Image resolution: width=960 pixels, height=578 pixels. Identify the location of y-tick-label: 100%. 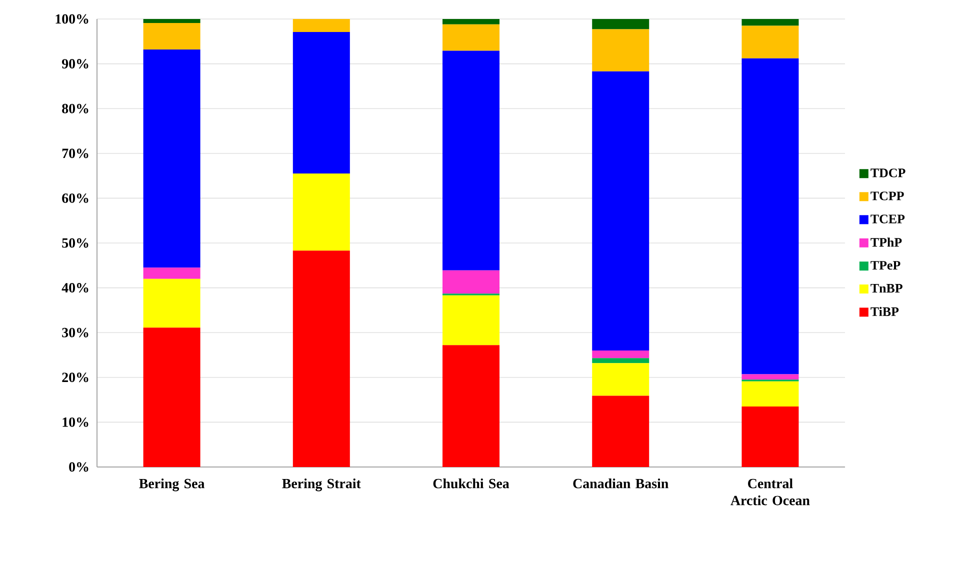
(72, 19).